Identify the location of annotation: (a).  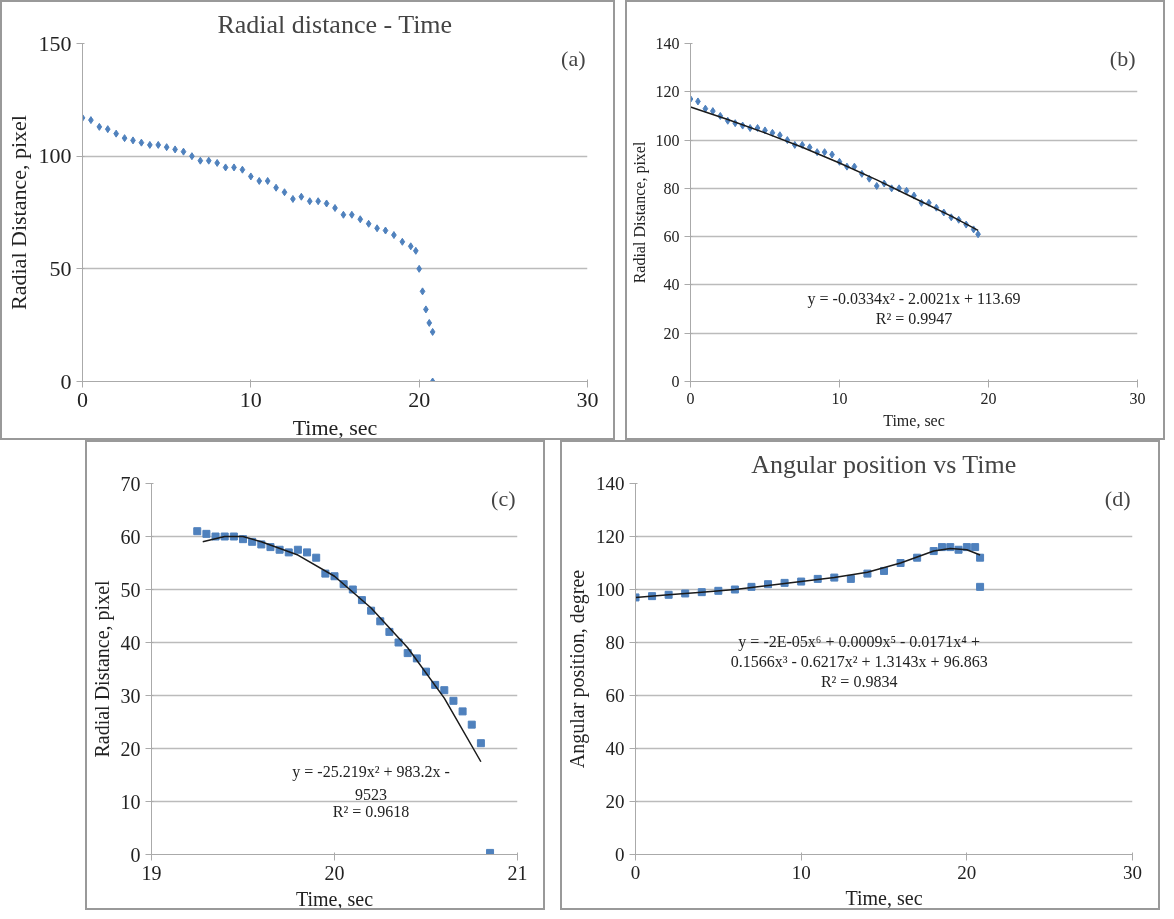
(573, 58).